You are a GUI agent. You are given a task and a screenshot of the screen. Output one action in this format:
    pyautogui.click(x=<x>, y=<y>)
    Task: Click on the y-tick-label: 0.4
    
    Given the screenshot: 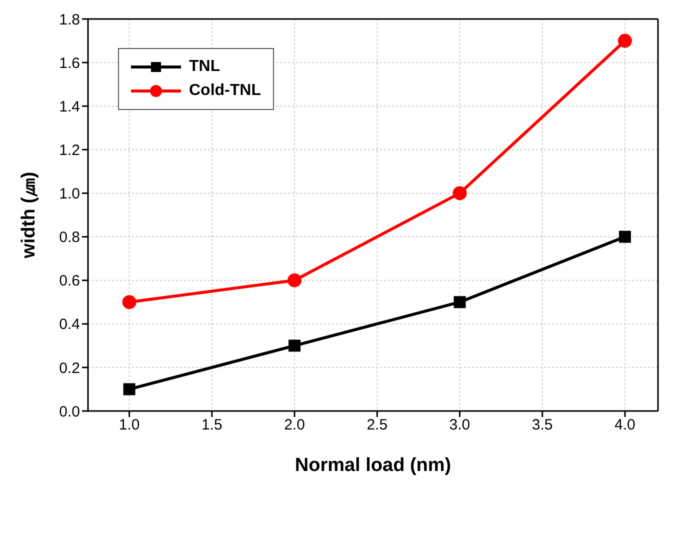 What is the action you would take?
    pyautogui.click(x=69, y=325)
    